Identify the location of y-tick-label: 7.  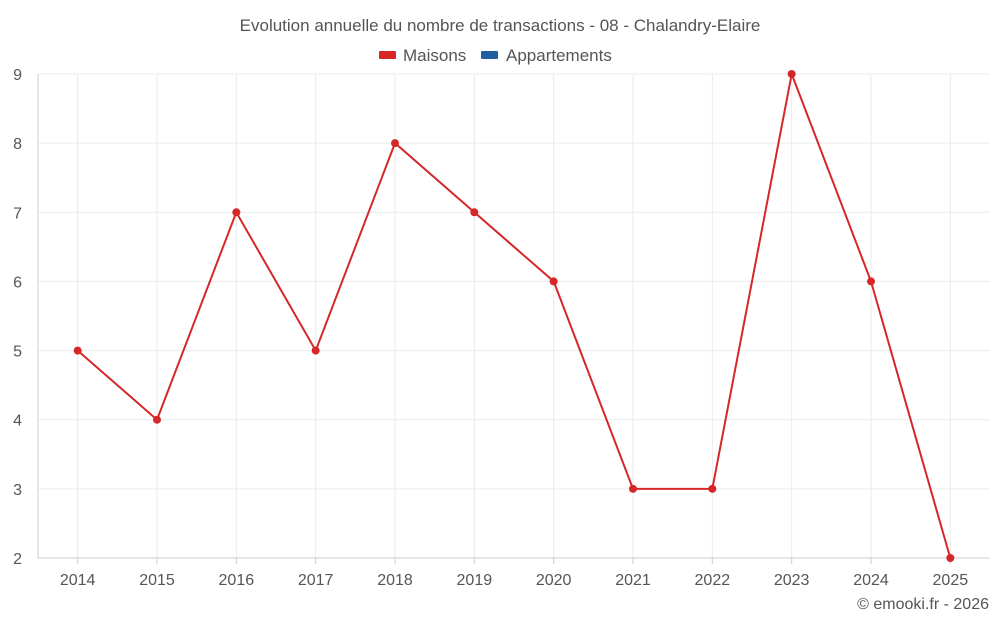
(17, 213).